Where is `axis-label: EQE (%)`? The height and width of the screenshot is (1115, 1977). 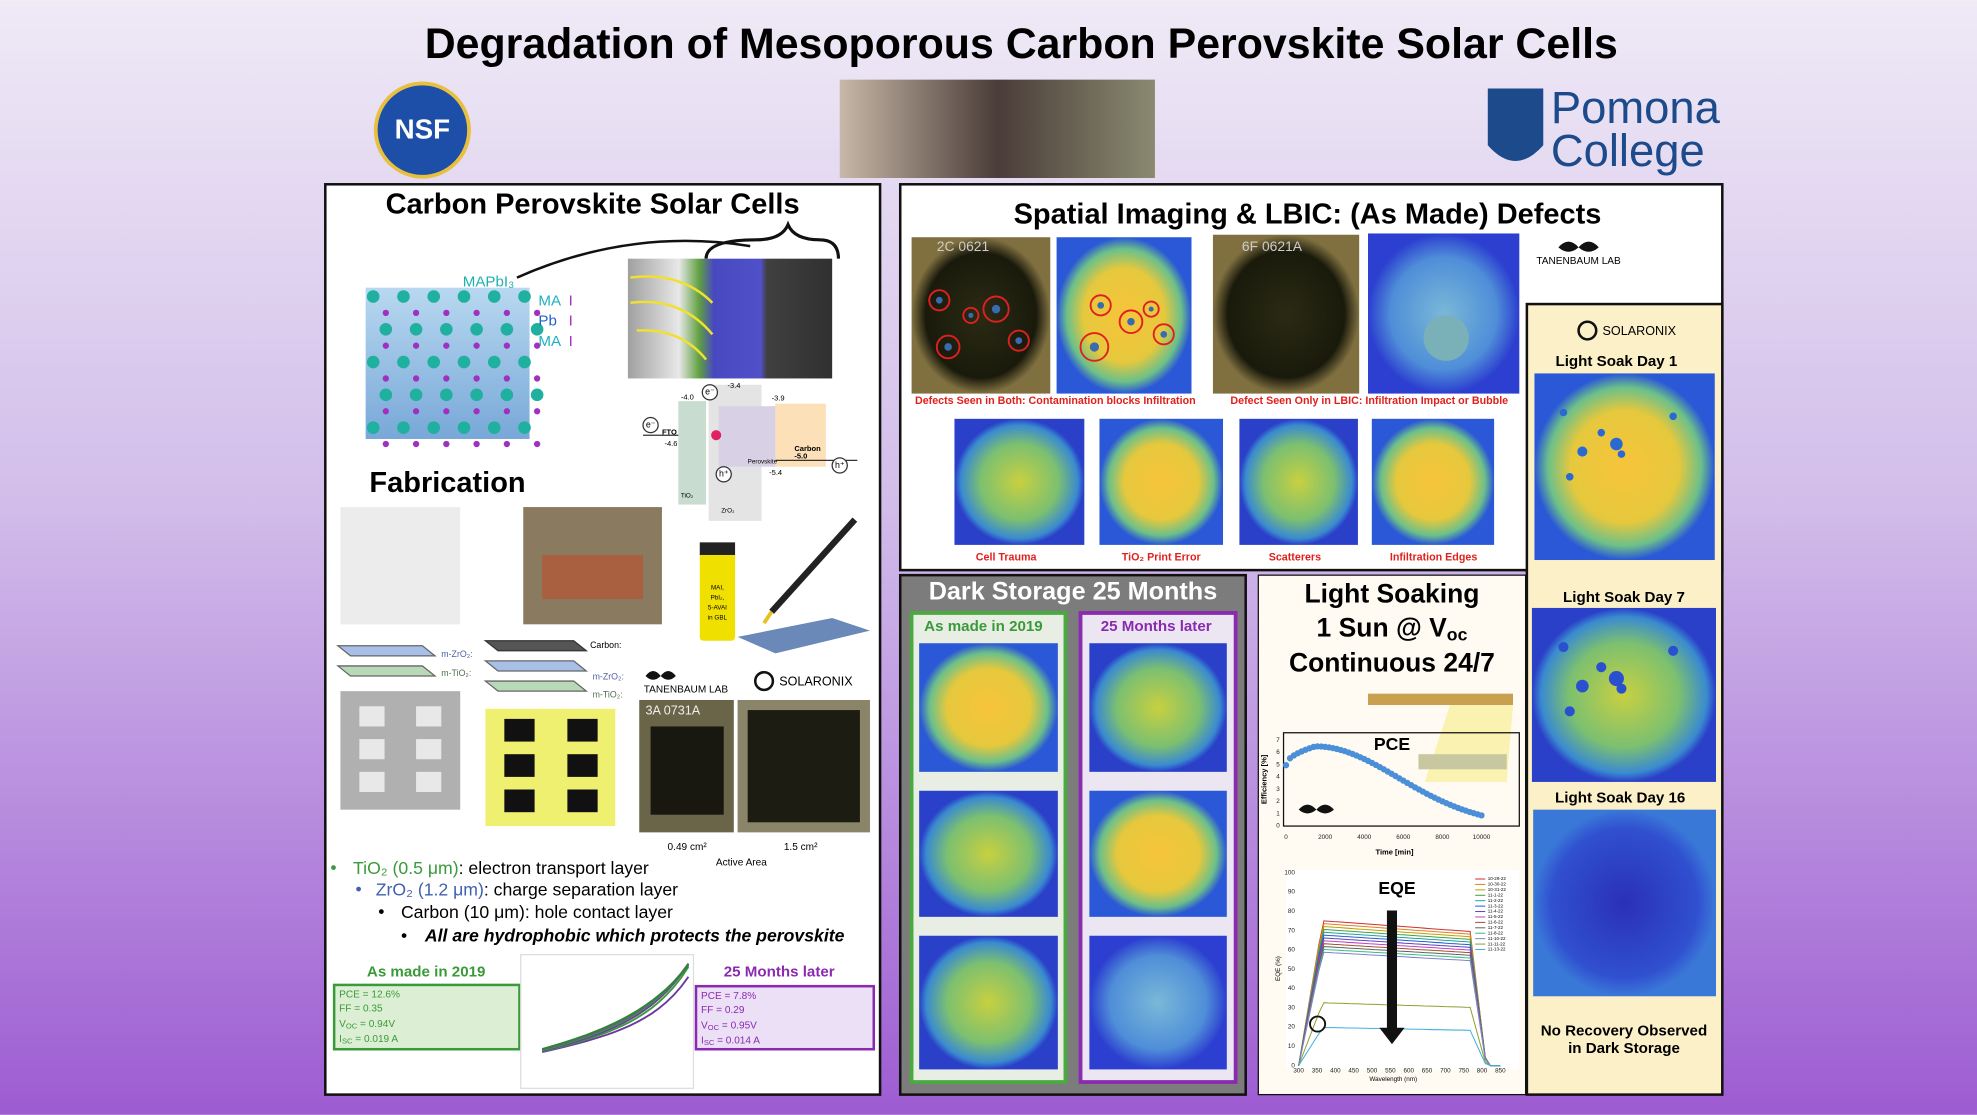 axis-label: EQE (%) is located at coordinates (1278, 968).